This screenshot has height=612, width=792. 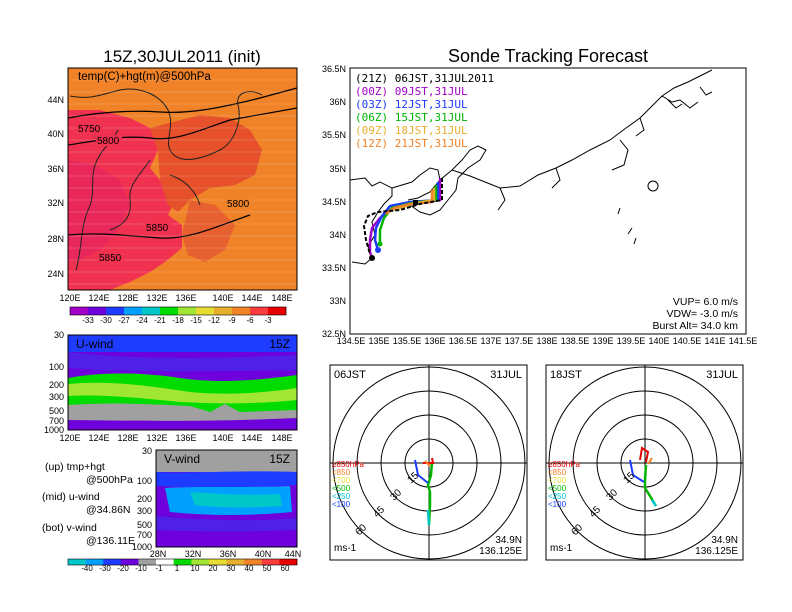 I want to click on p-tick-label: 1000, so click(x=54, y=430).